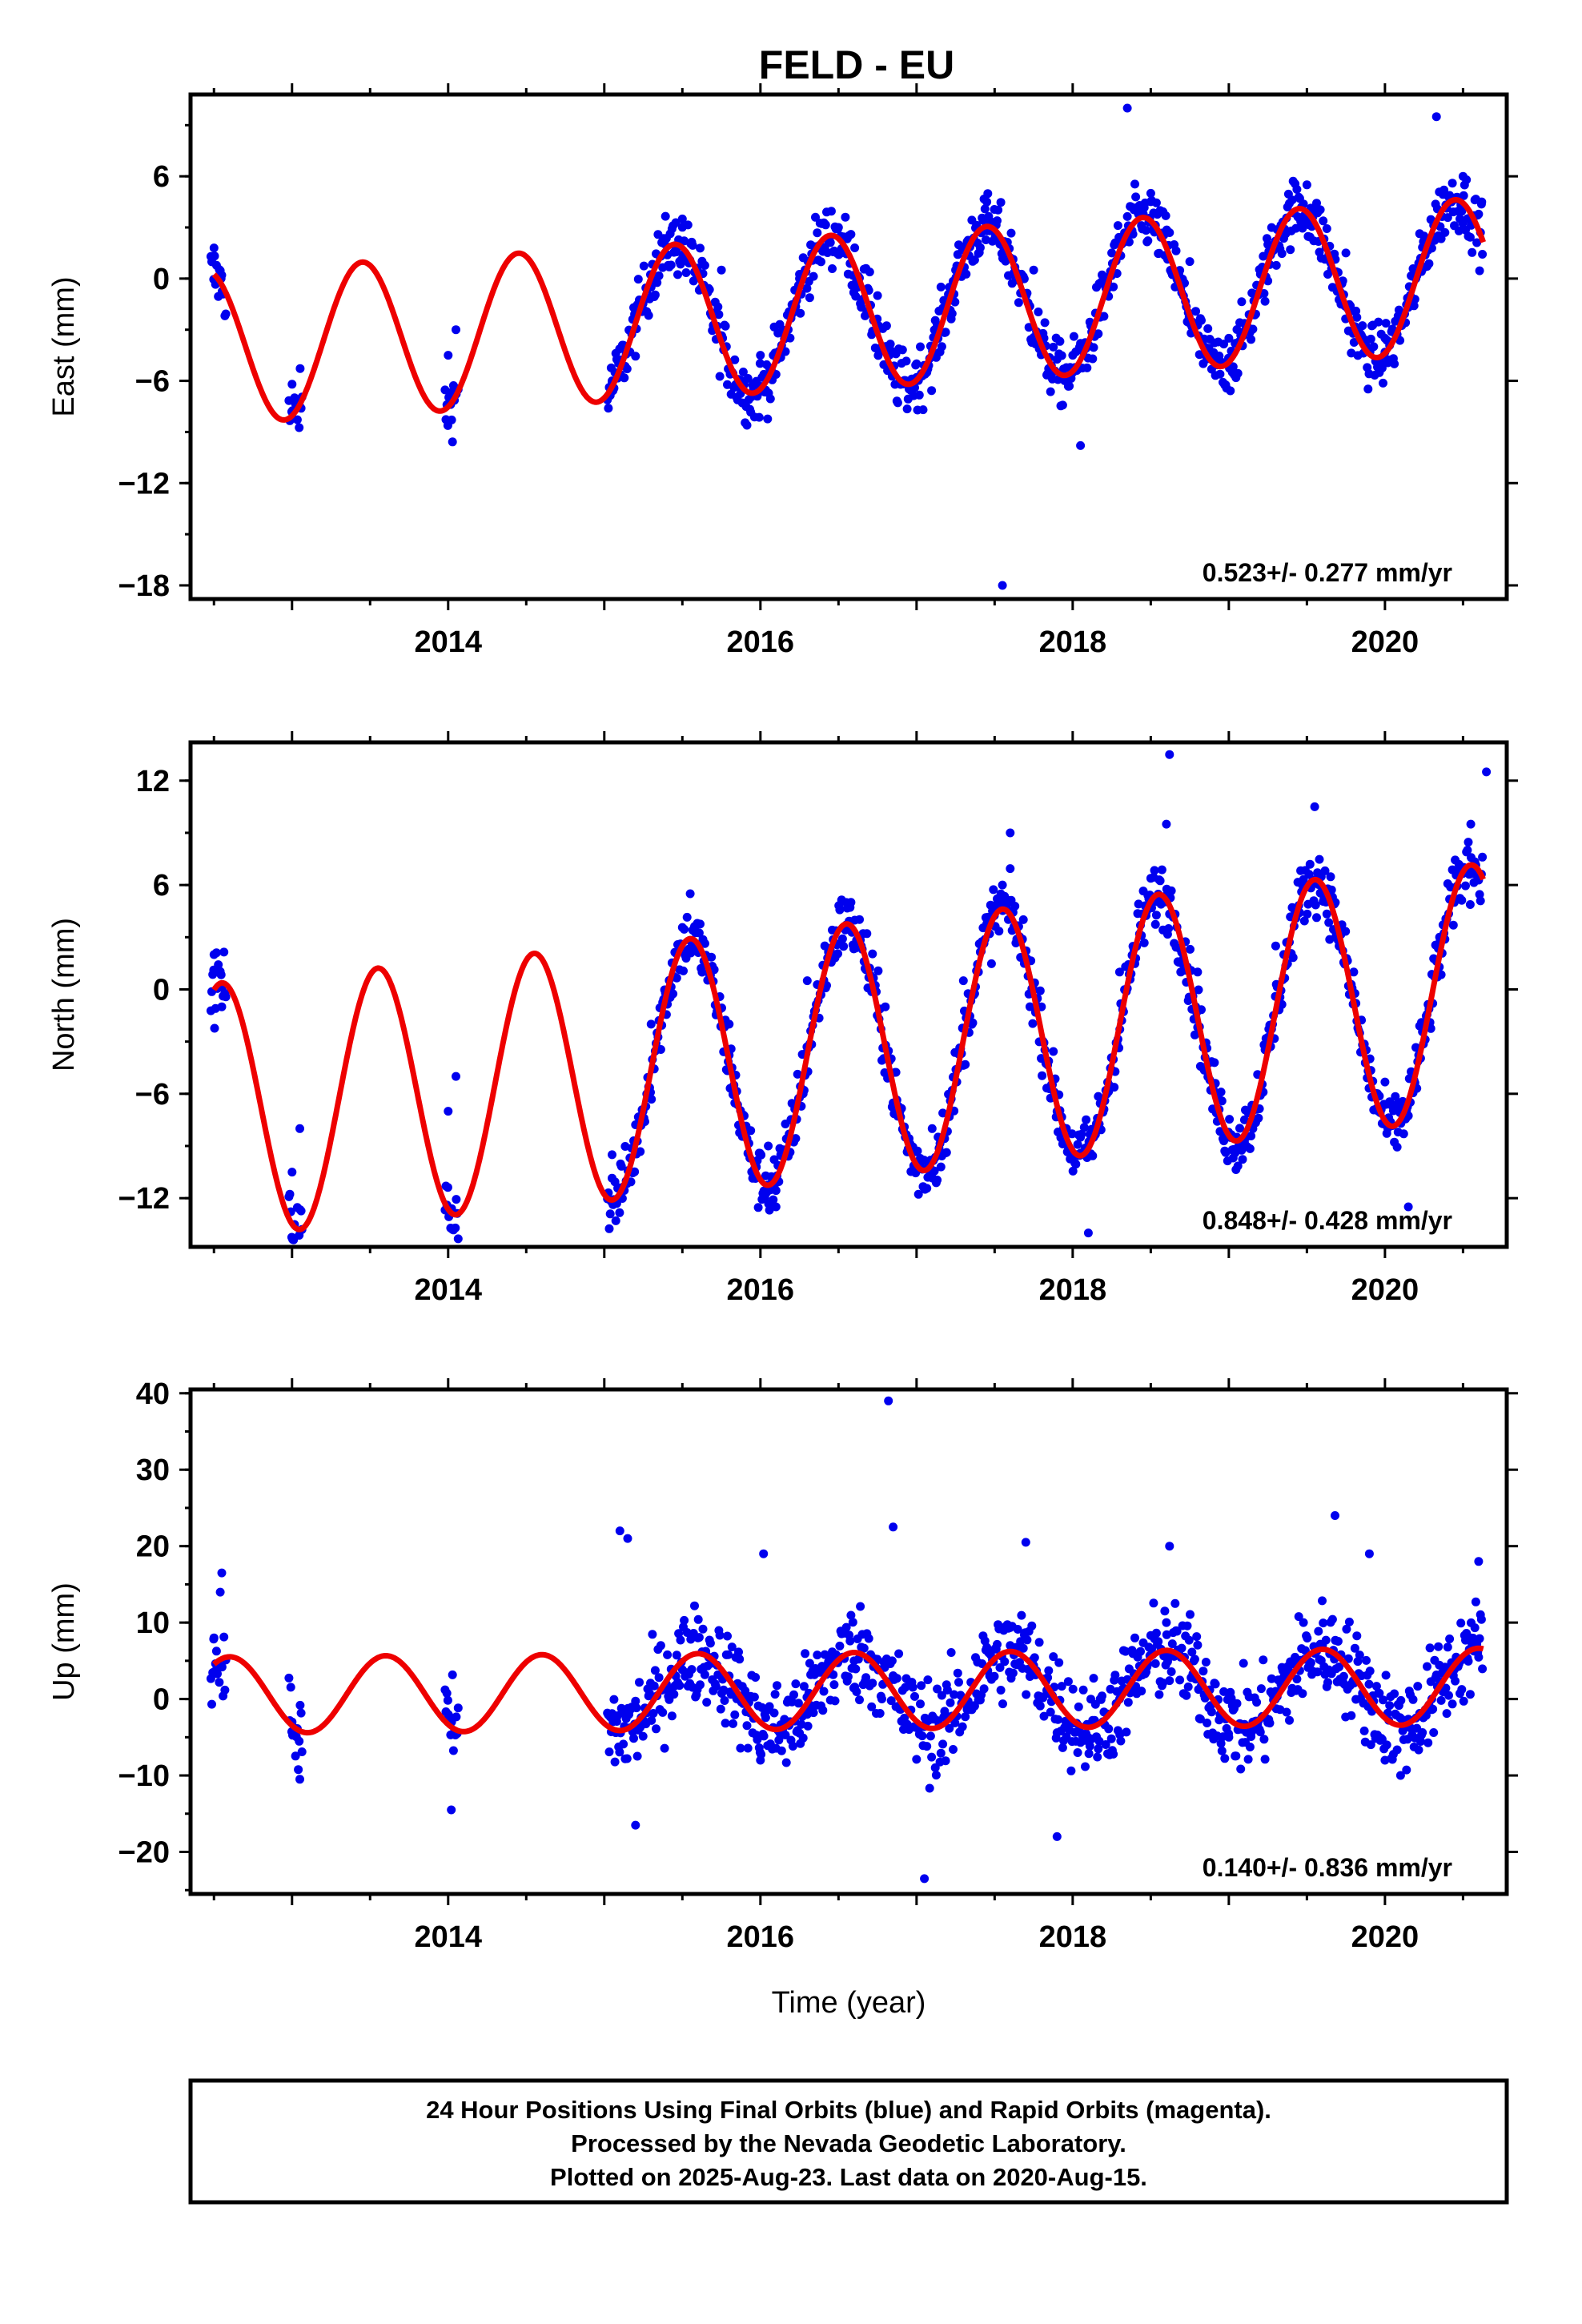 The image size is (1582, 2324). Describe the element at coordinates (761, 642) in the screenshot. I see `east-x-tick-label: 2016` at that location.